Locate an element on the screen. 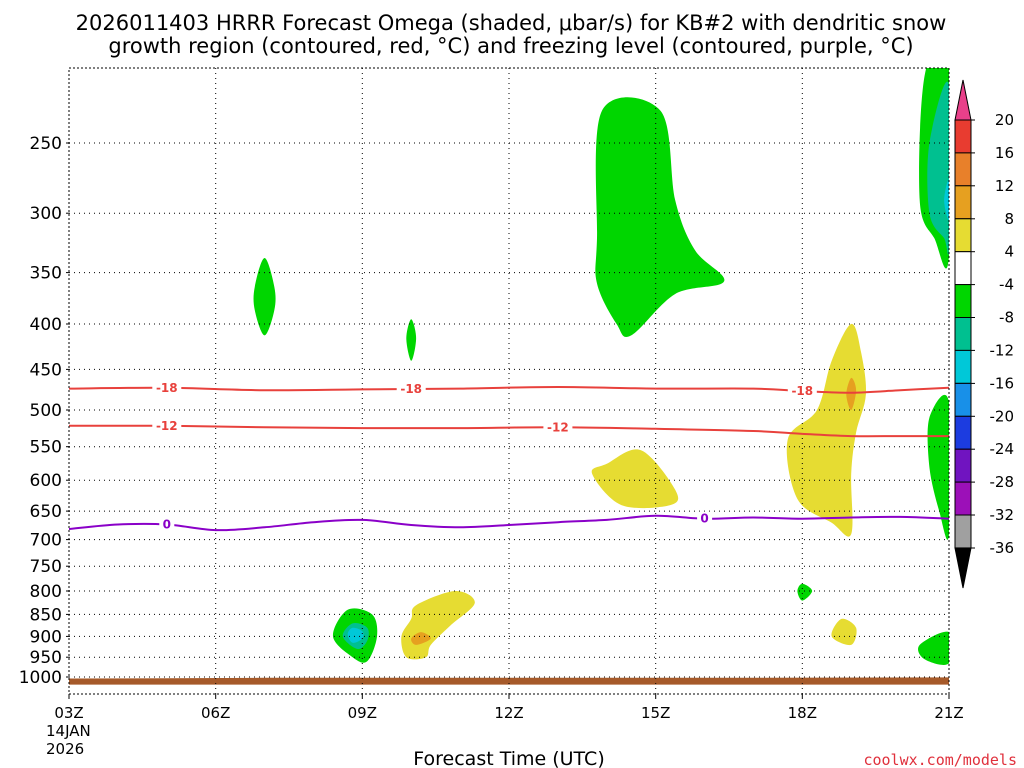 The width and height of the screenshot is (1024, 768). y-tick-label: 850 is located at coordinates (46, 615).